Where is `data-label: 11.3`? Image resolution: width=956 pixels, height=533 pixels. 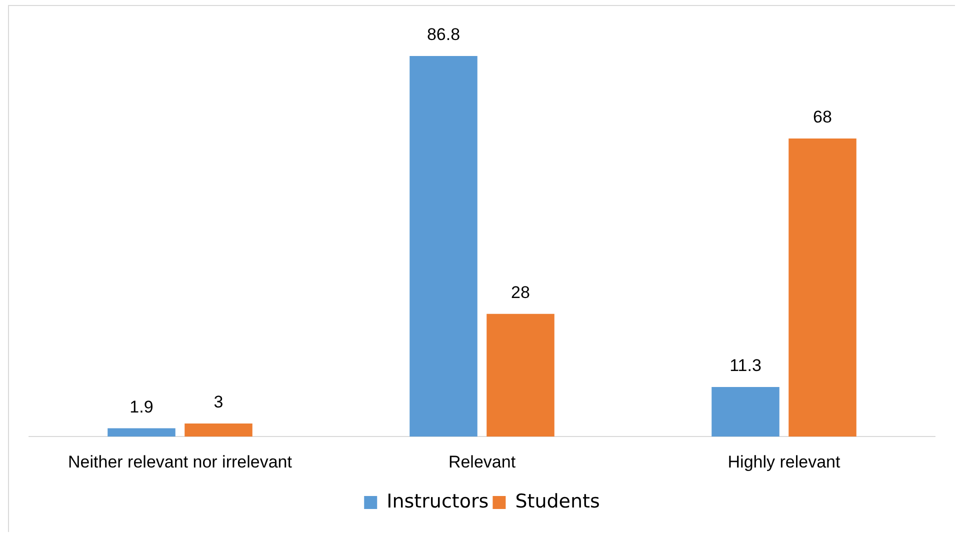
data-label: 11.3 is located at coordinates (746, 366).